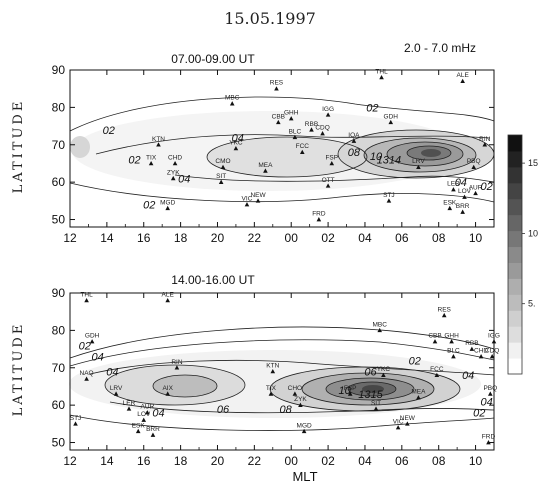  I want to click on station-label: MEA, so click(265, 165).